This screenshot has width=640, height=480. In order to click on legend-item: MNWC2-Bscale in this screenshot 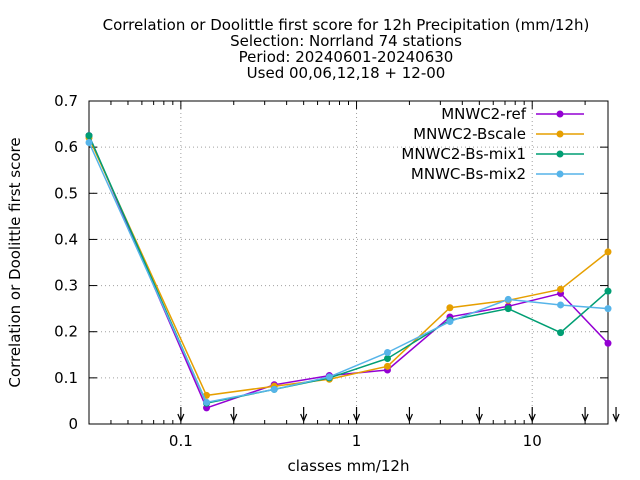, I will do `click(498, 134)`.